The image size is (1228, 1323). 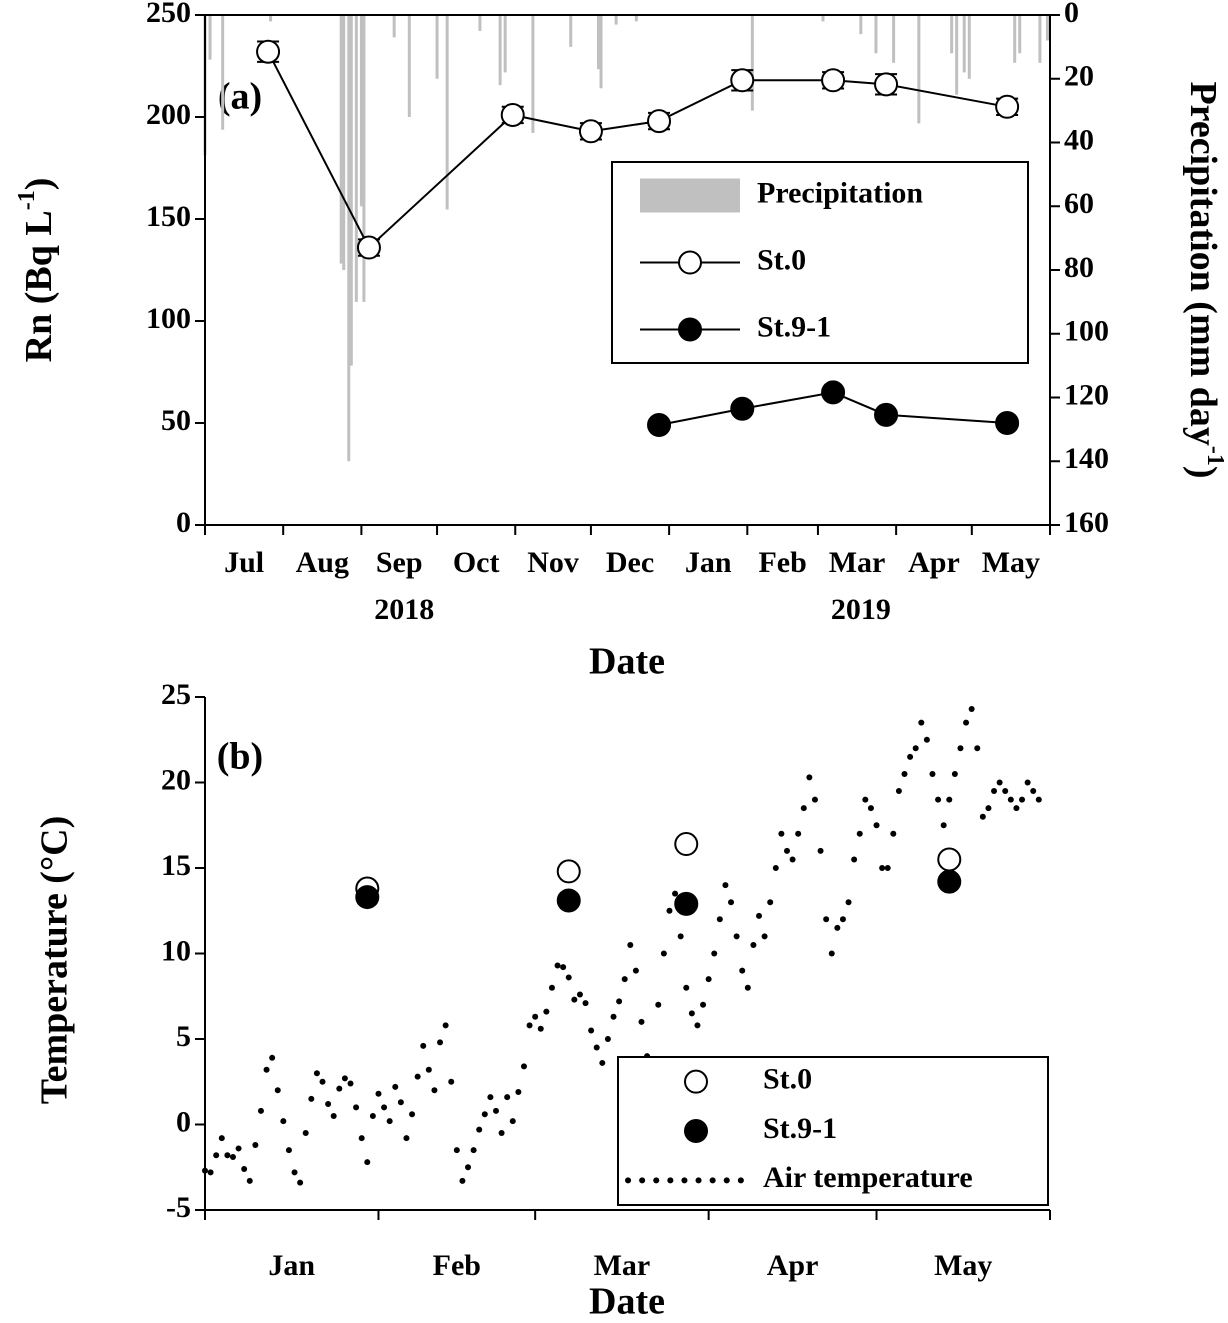 I want to click on x-tick-label: Feb, so click(x=782, y=562).